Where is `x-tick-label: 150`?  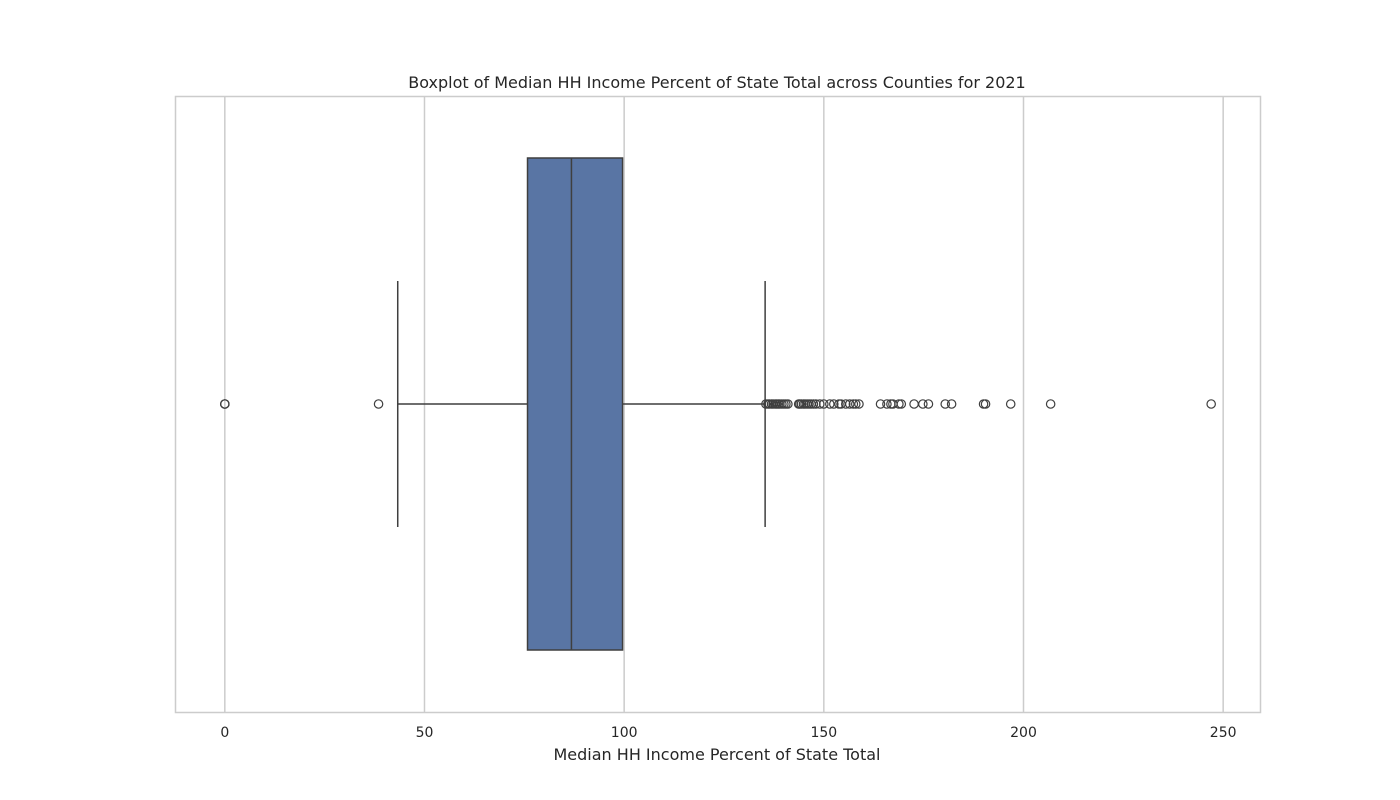
x-tick-label: 150 is located at coordinates (823, 733).